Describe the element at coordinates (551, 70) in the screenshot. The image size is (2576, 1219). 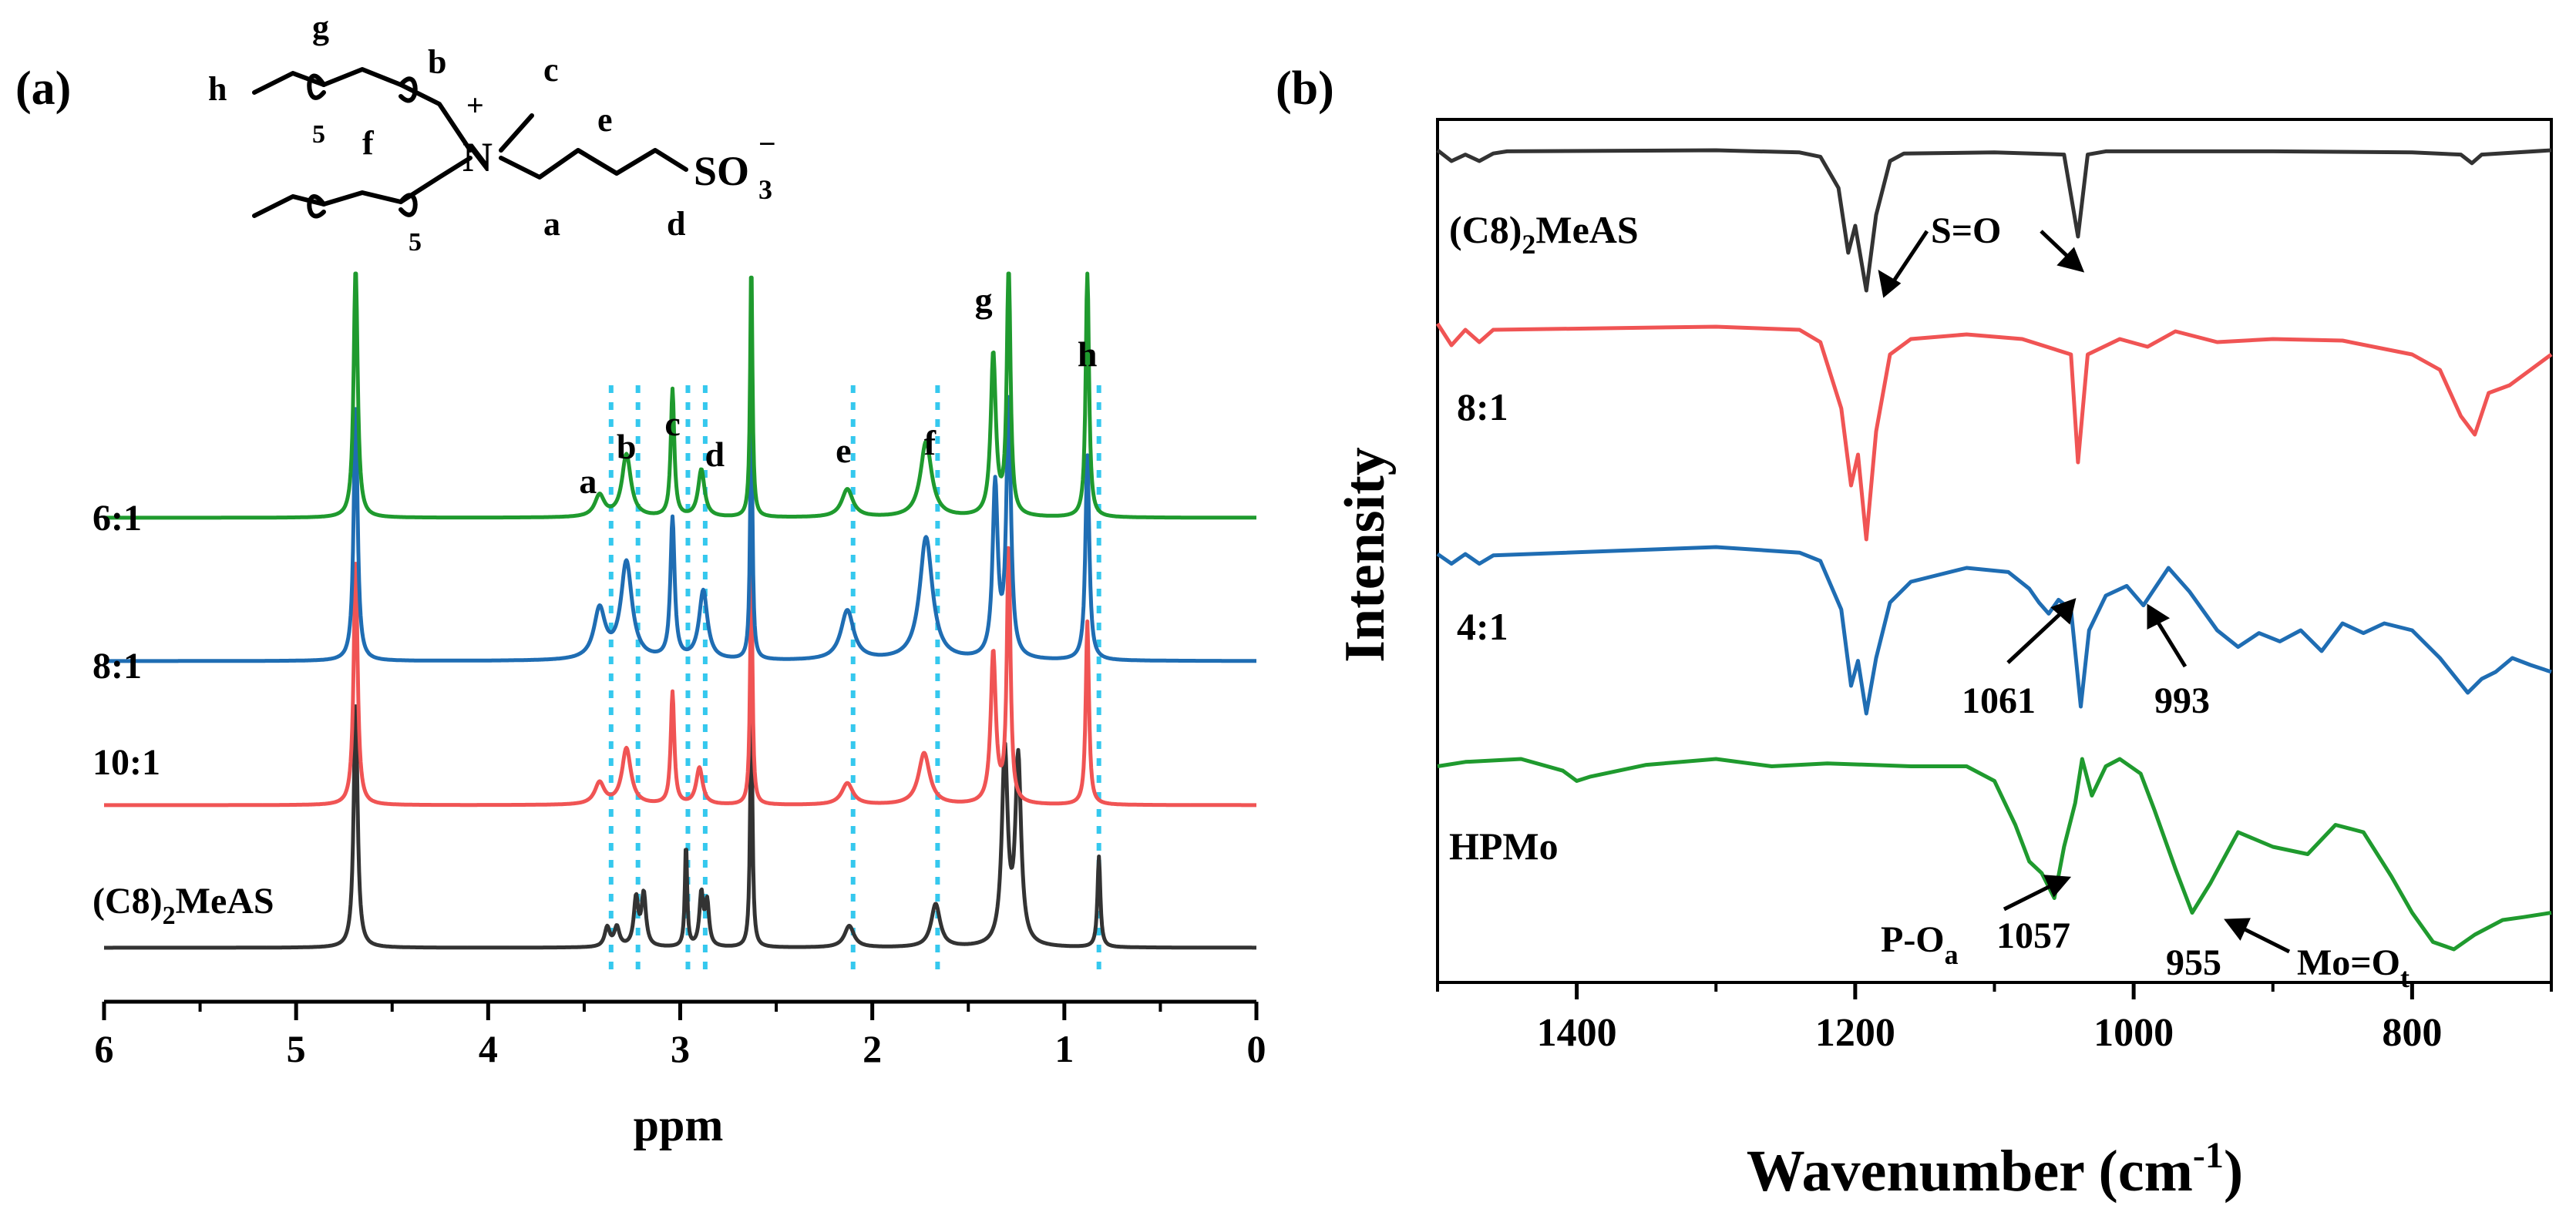
I see `structure-label-c: c` at that location.